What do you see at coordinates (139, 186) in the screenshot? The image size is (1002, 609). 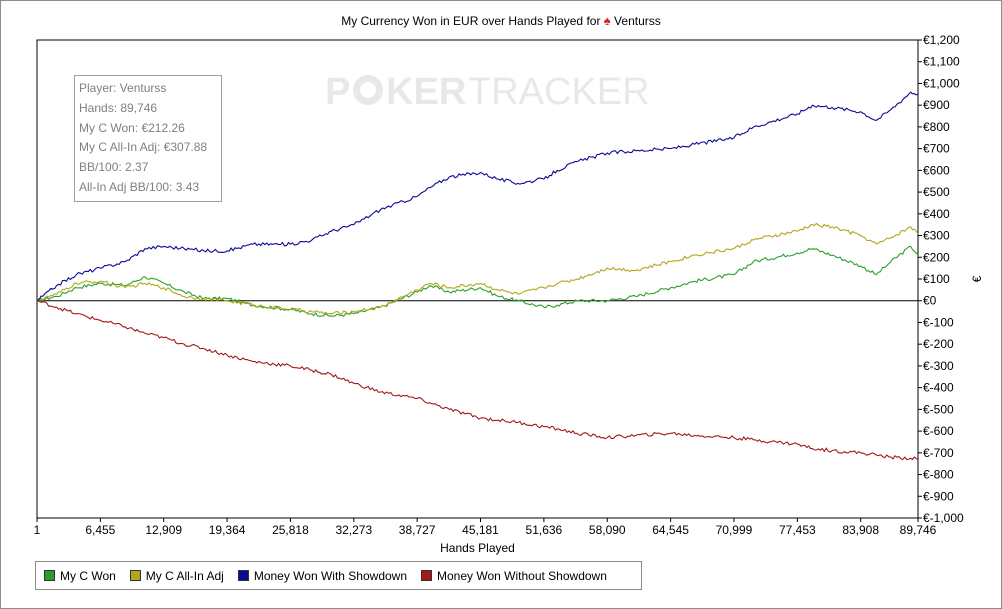 I see `stat-allin-bb100: All-In Adj BB/100: 3.43` at bounding box center [139, 186].